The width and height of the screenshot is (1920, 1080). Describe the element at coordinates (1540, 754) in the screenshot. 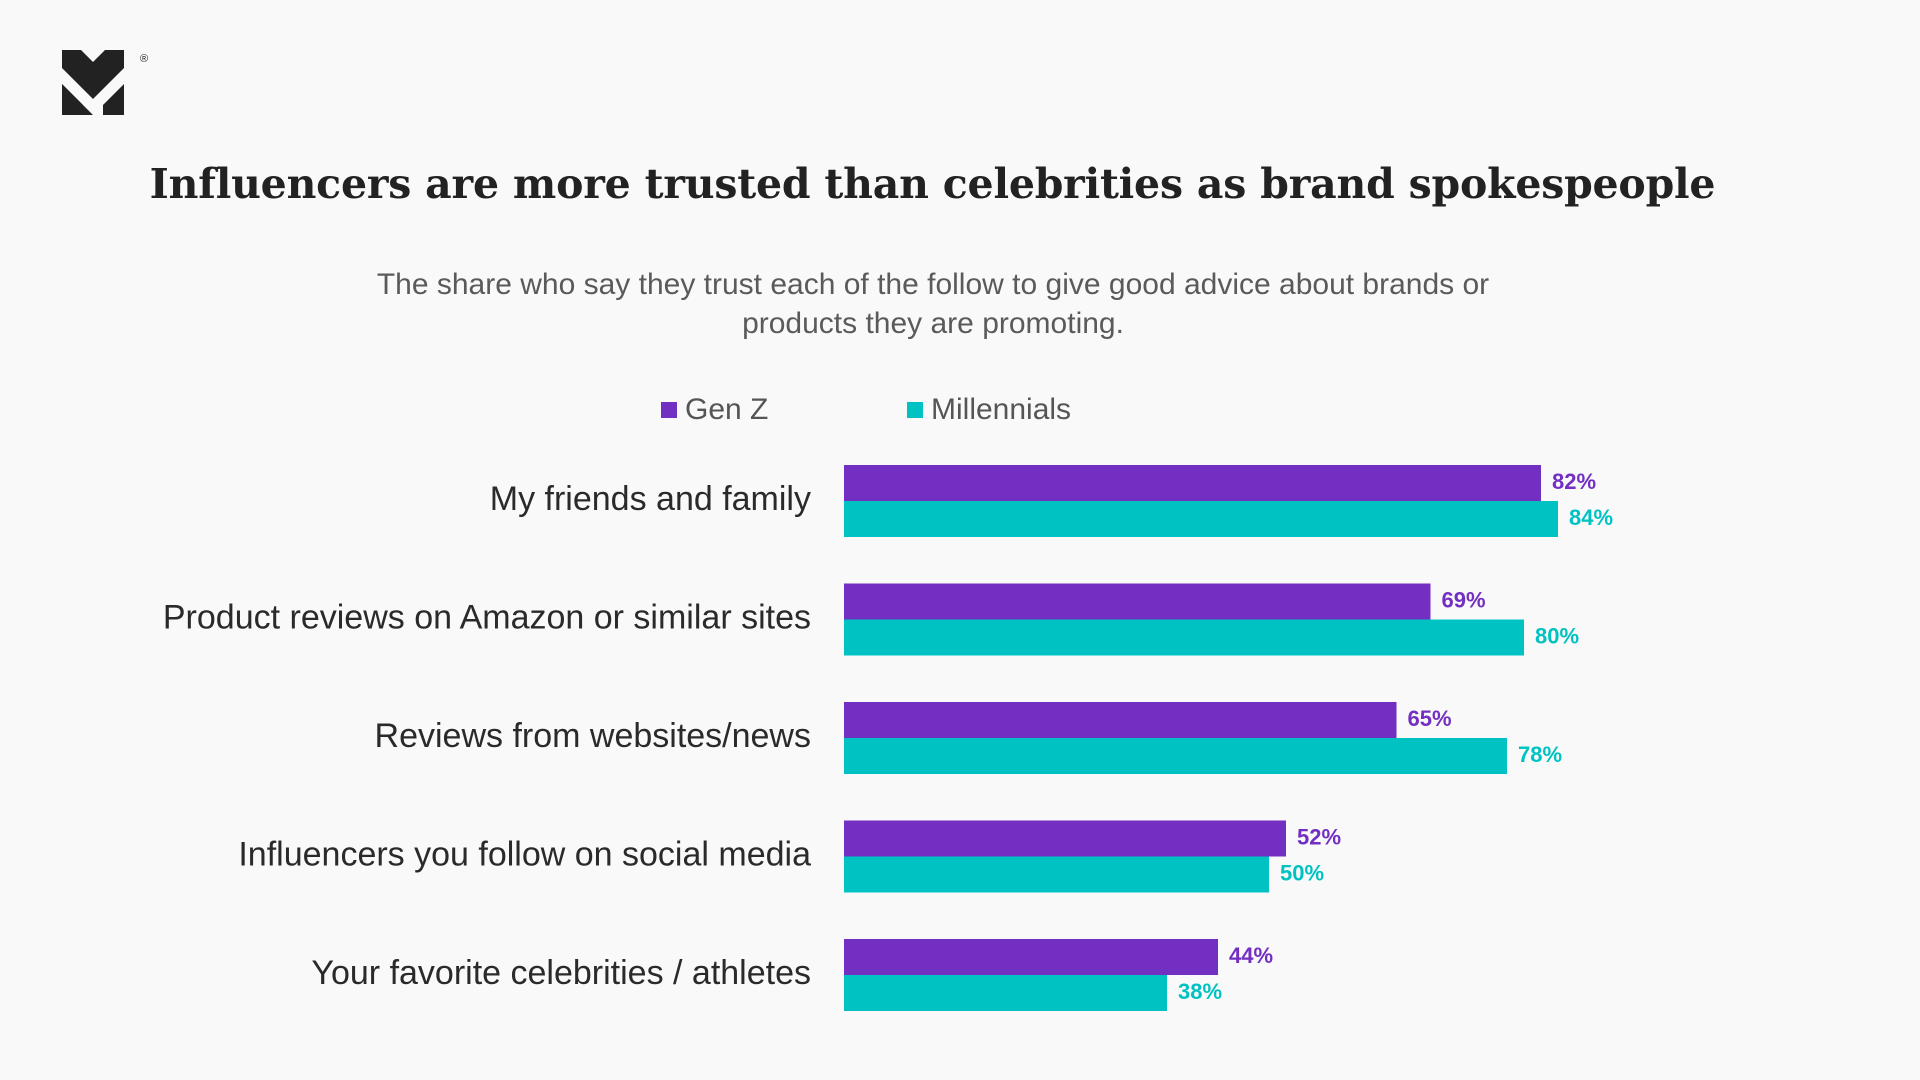

I see `value-label-millennials: 78%` at that location.